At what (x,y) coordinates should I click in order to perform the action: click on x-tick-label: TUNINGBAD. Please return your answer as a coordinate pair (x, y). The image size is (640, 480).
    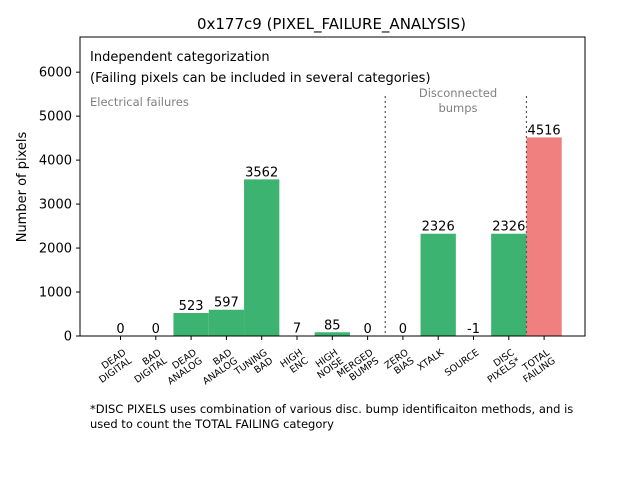
    Looking at the image, I should click on (253, 366).